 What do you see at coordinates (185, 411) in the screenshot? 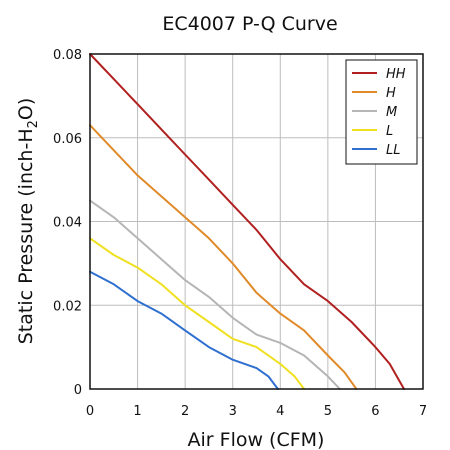
I see `x-tick-label: 2` at bounding box center [185, 411].